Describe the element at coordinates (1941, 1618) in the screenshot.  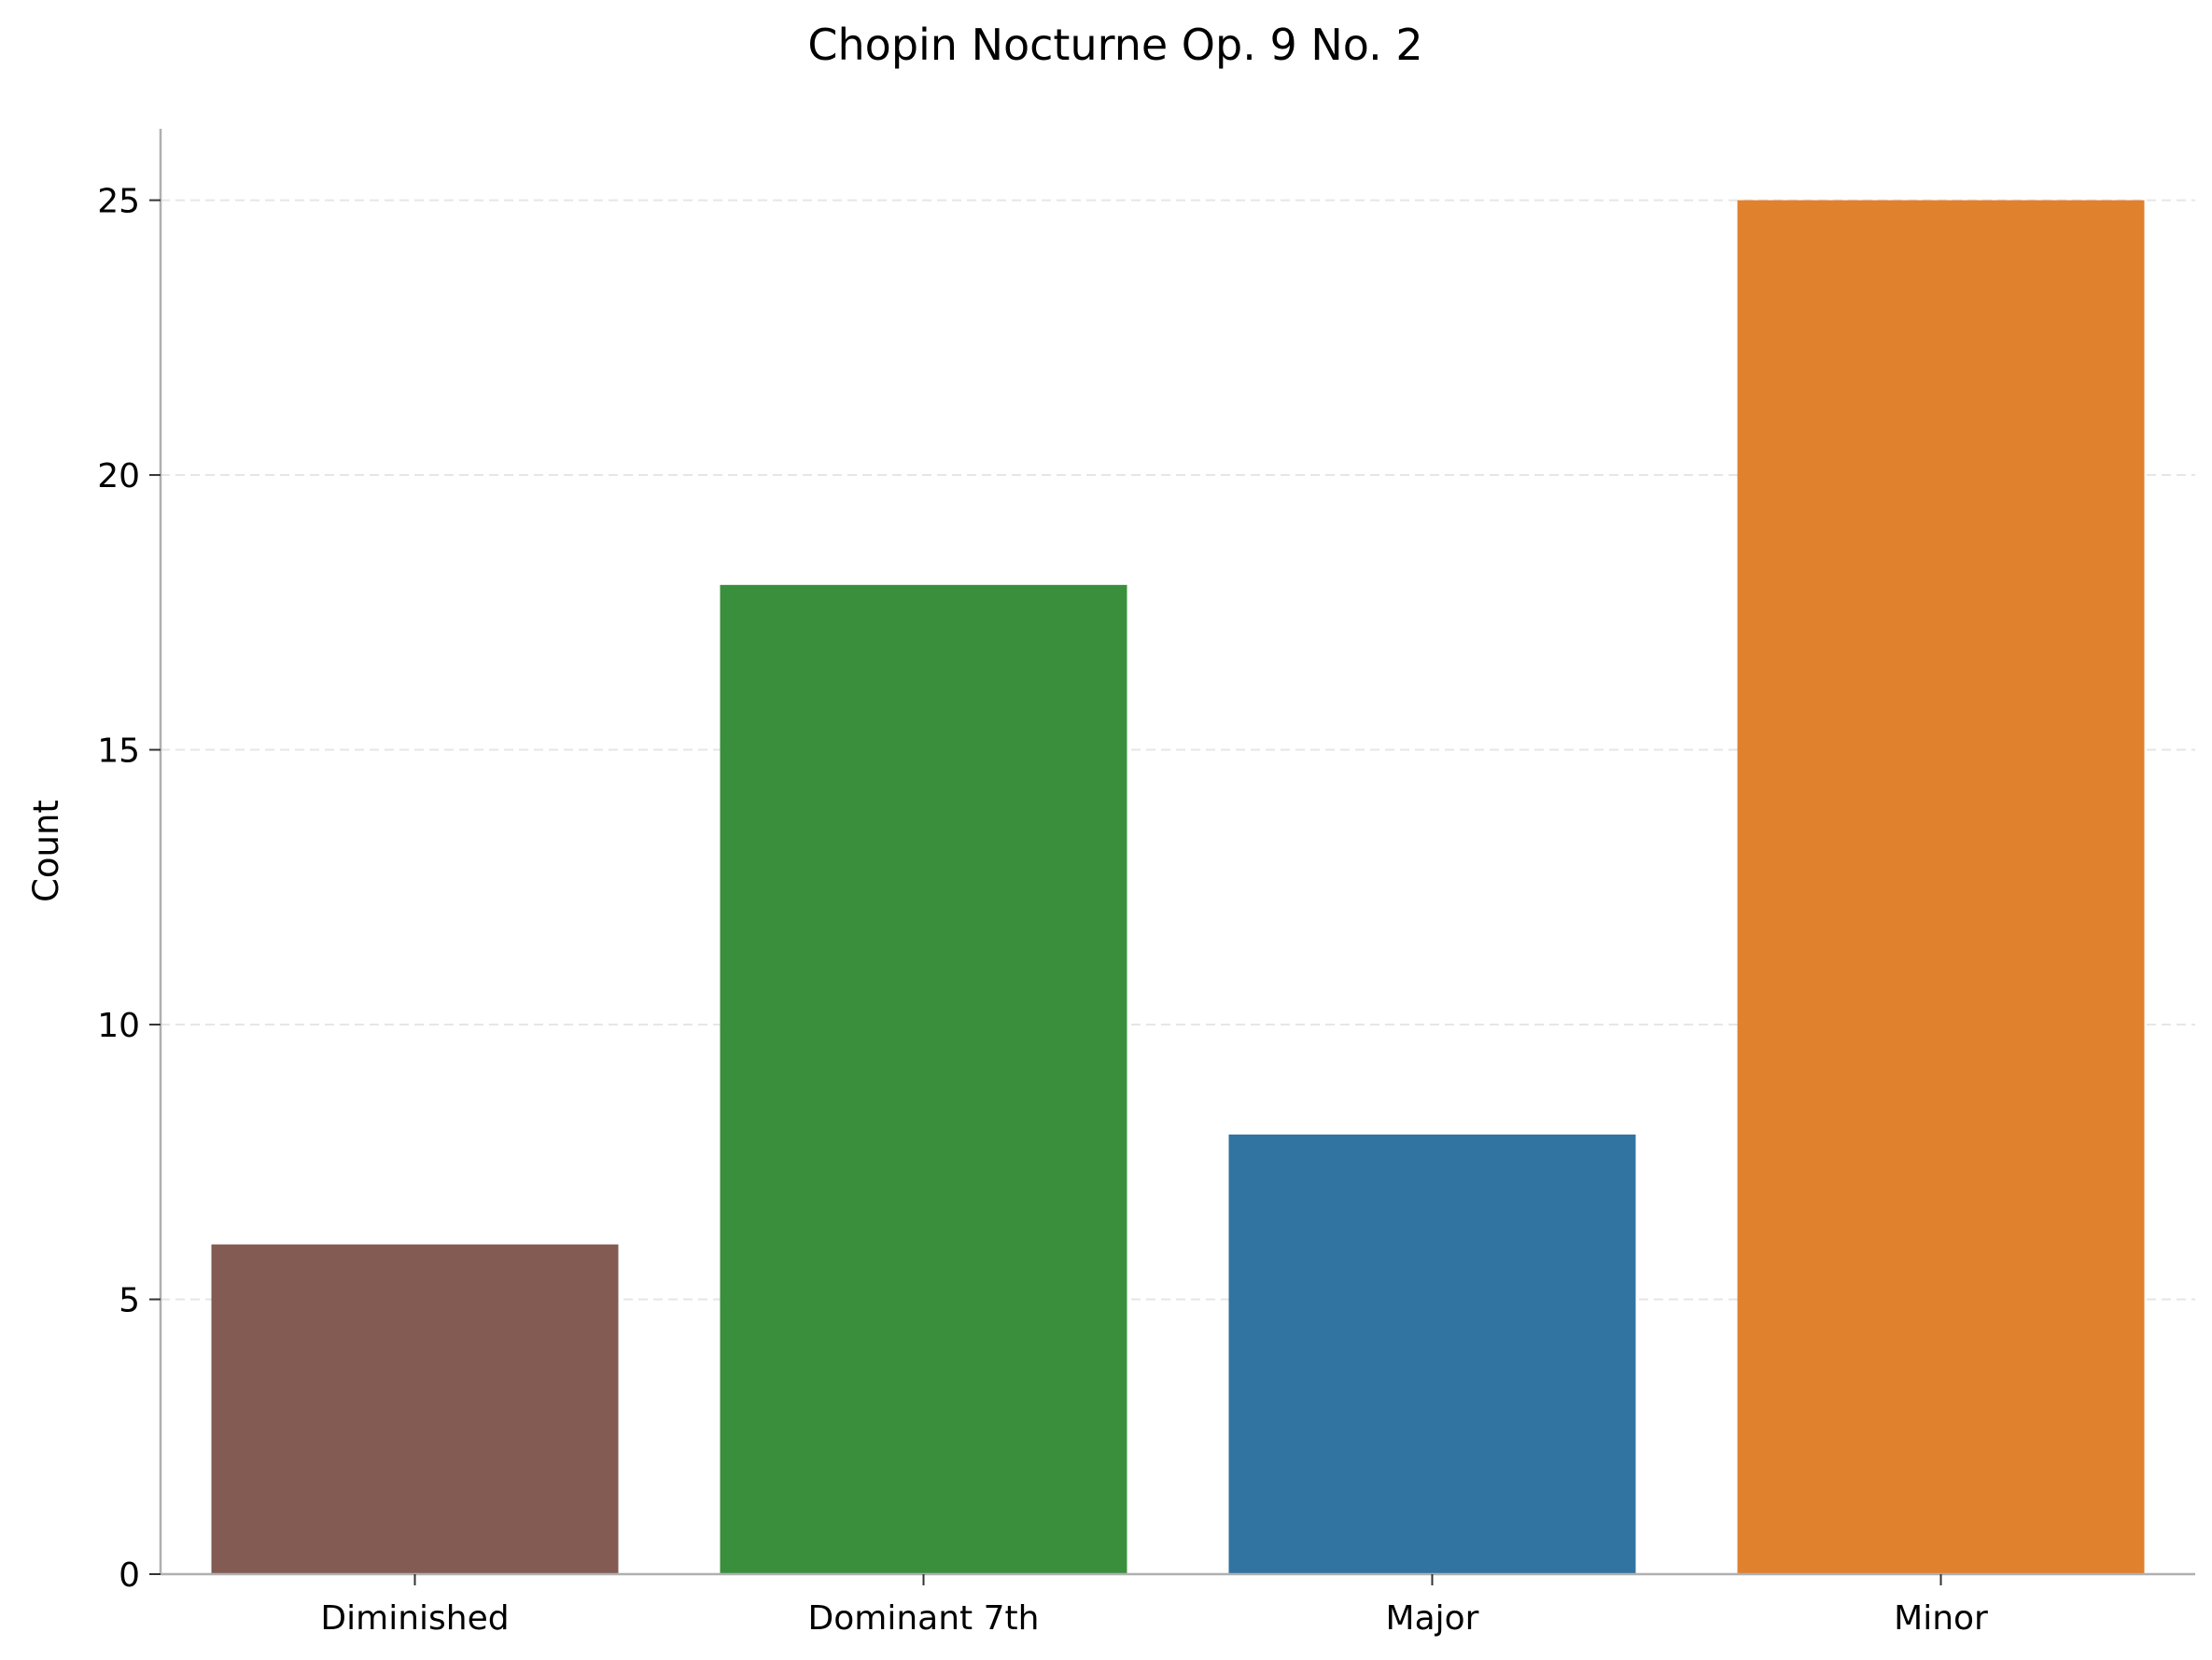
I see `x-tick-label-3: Minor` at that location.